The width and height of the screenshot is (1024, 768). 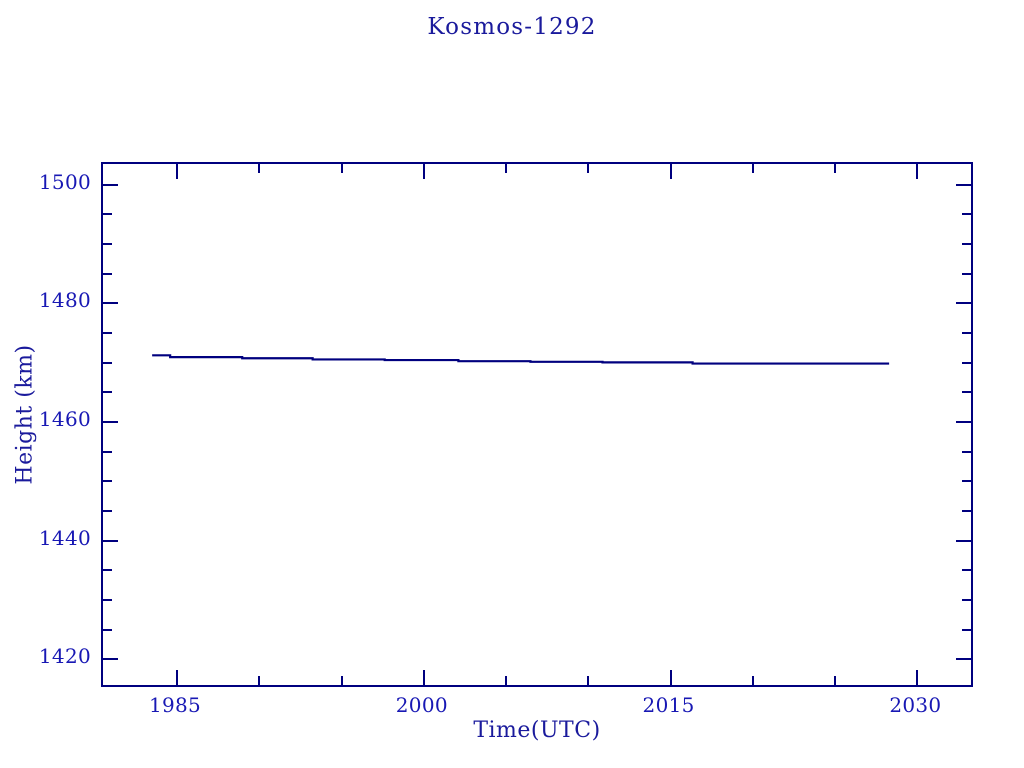 What do you see at coordinates (177, 677) in the screenshot?
I see `x-tick-1985` at bounding box center [177, 677].